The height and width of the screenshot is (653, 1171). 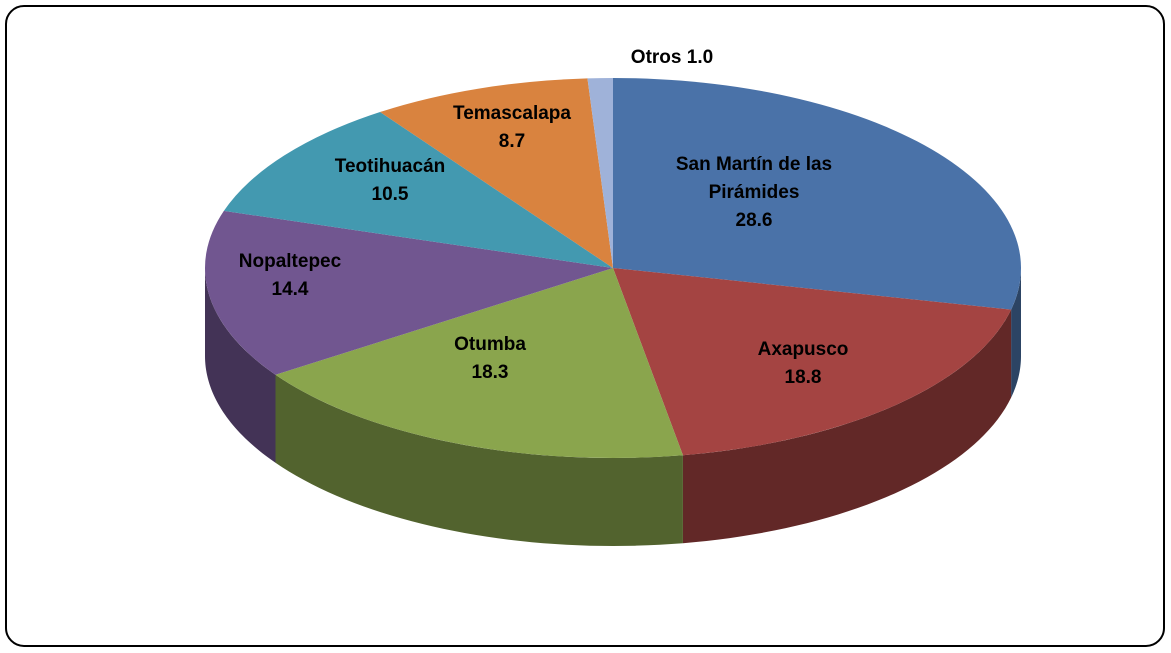 I want to click on label-name-line: Pirámides, so click(x=754, y=192).